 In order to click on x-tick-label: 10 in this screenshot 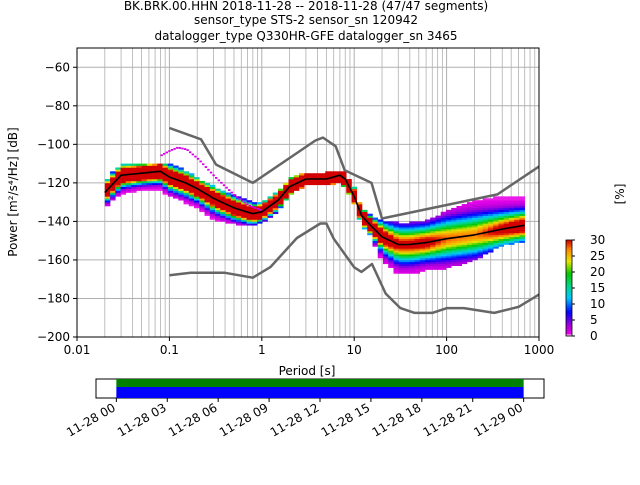, I will do `click(354, 350)`.